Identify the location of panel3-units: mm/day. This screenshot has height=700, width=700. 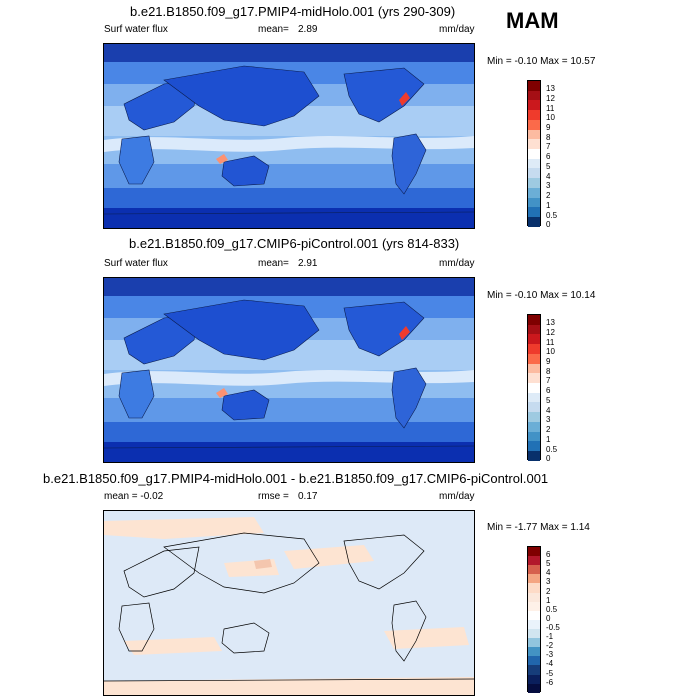
(457, 496).